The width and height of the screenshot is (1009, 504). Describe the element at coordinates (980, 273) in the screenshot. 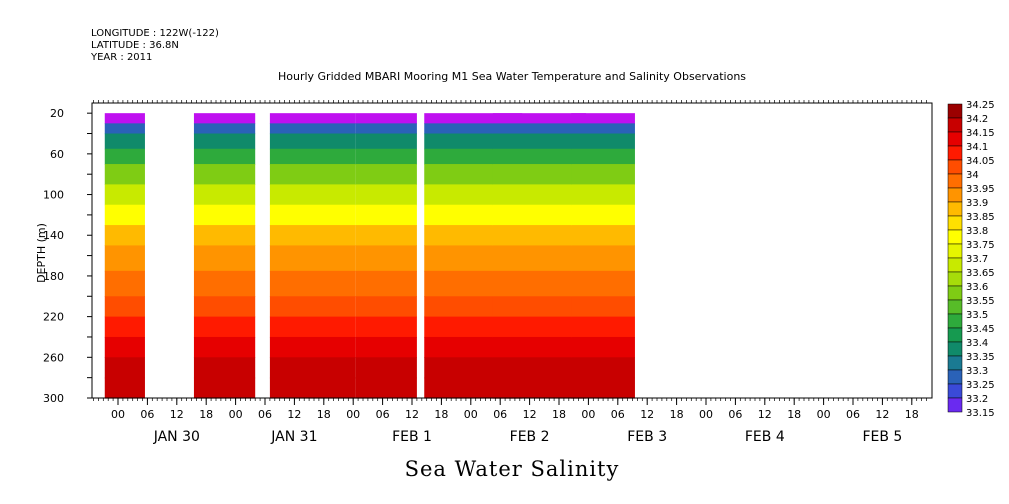

I see `colorbar-label: 33.65` at that location.